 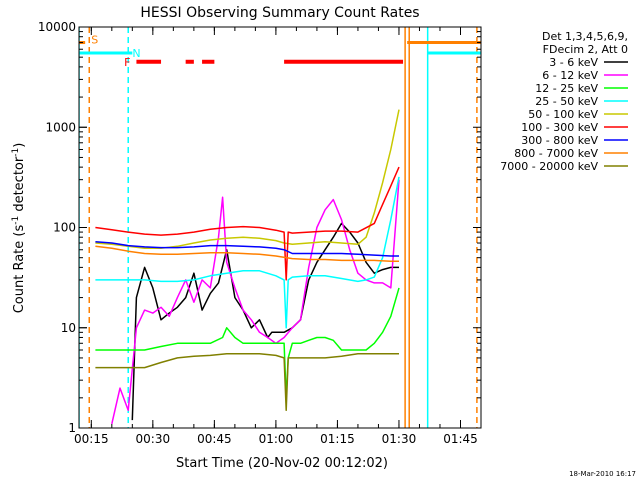 I want to click on y-tick-label: 1000, so click(x=60, y=127).